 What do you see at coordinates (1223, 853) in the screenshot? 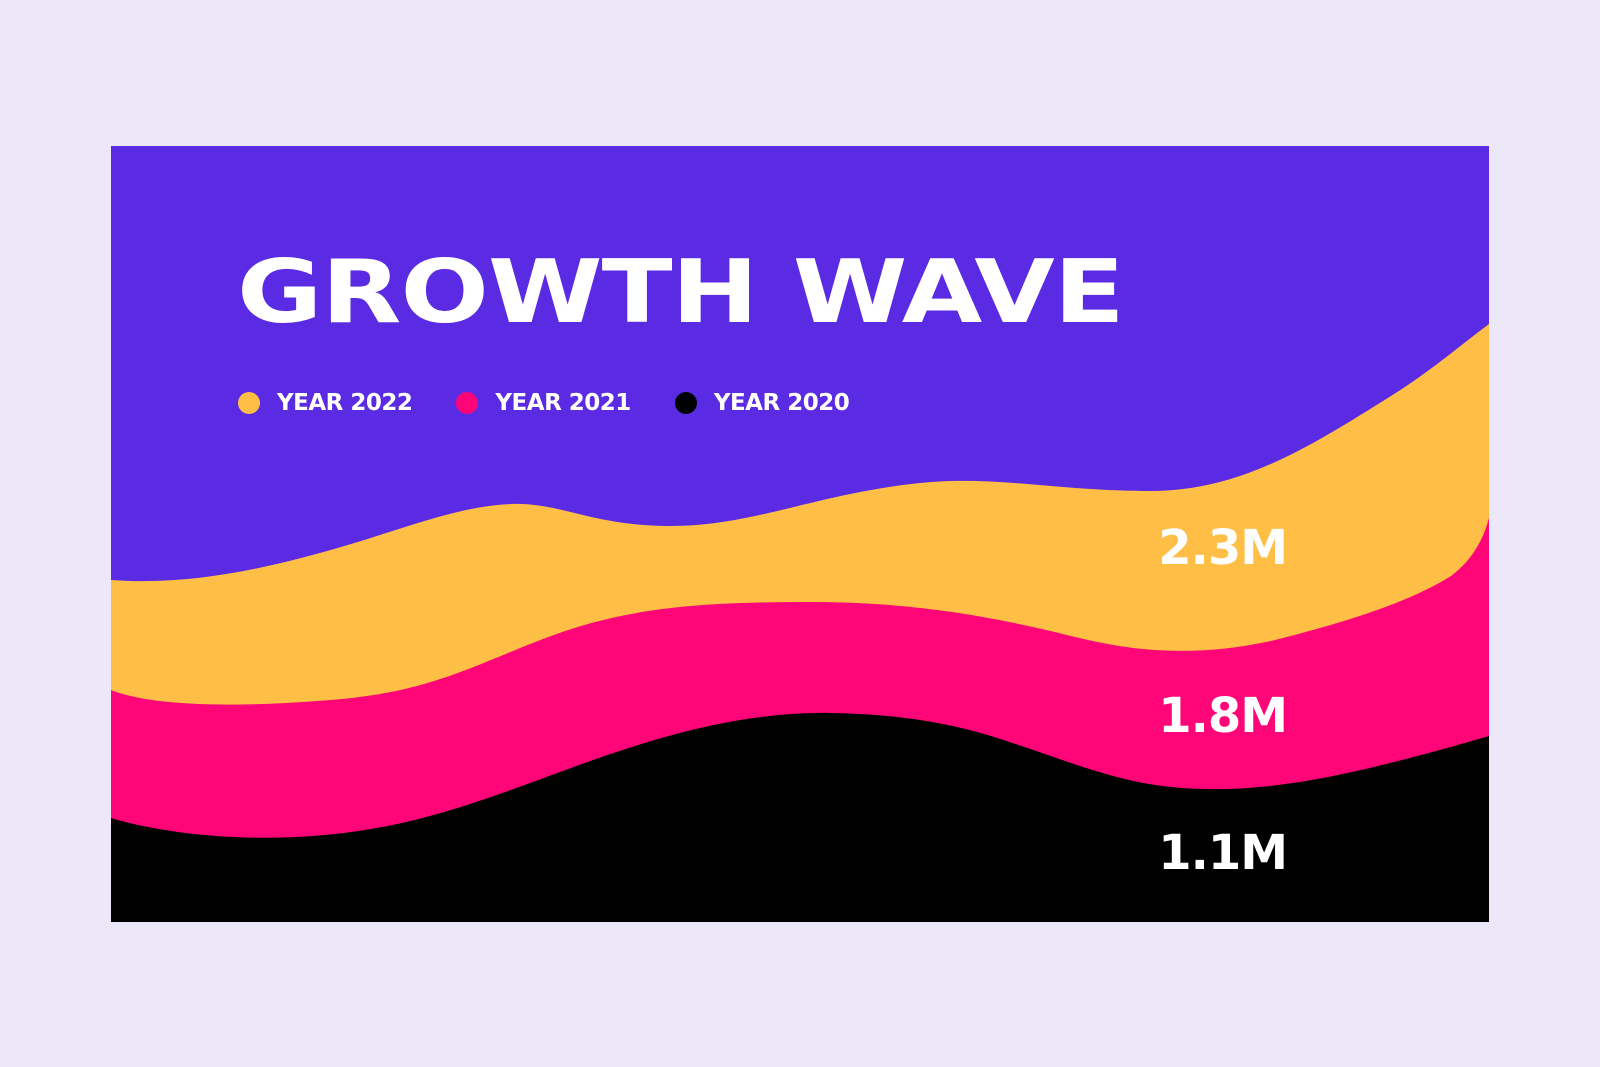
I see `value-label-2020: 1.1M` at bounding box center [1223, 853].